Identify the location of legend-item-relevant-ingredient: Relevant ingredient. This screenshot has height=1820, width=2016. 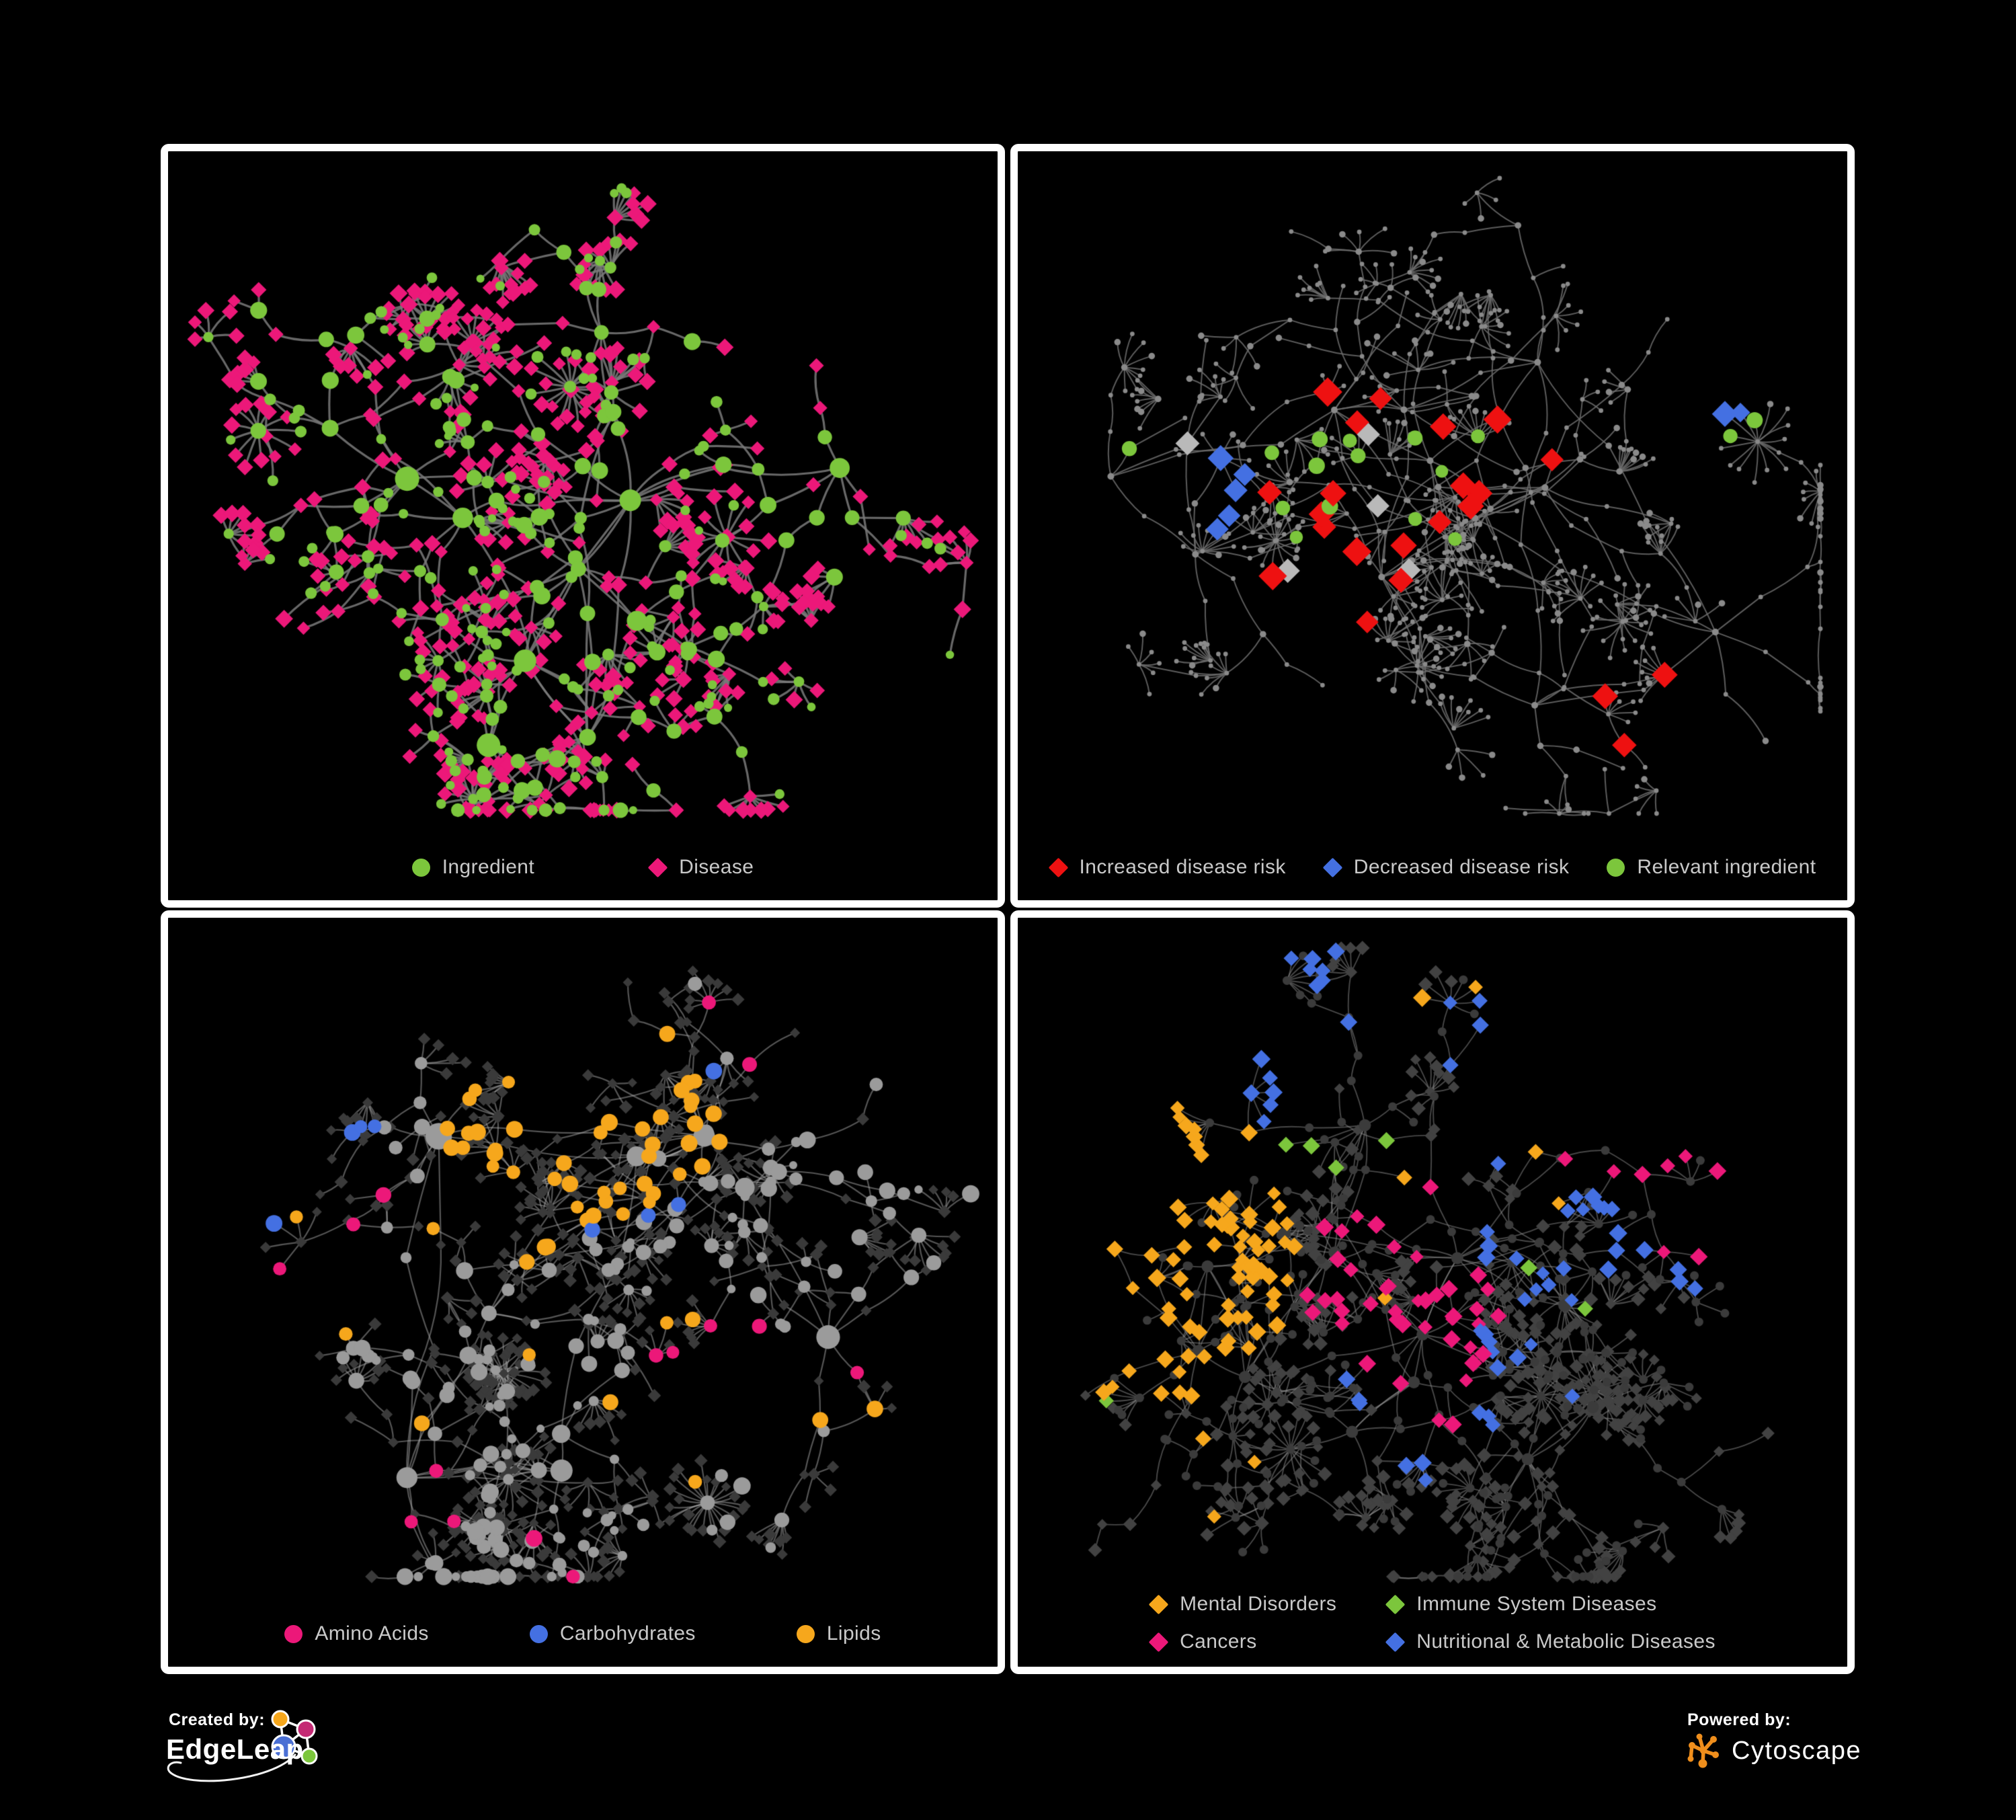
(1711, 867).